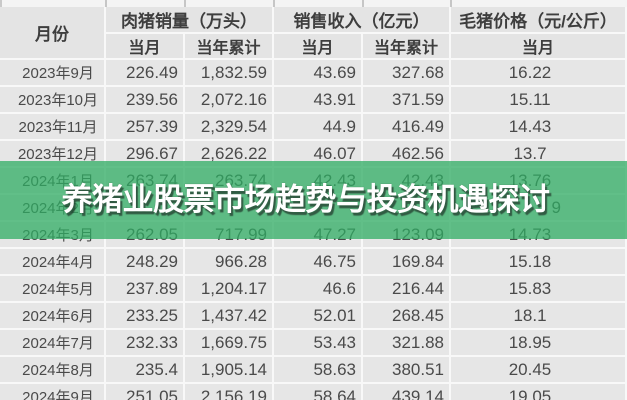 Image resolution: width=627 pixels, height=400 pixels. What do you see at coordinates (229, 100) in the screenshot?
I see `value-cell: 2,072.16` at bounding box center [229, 100].